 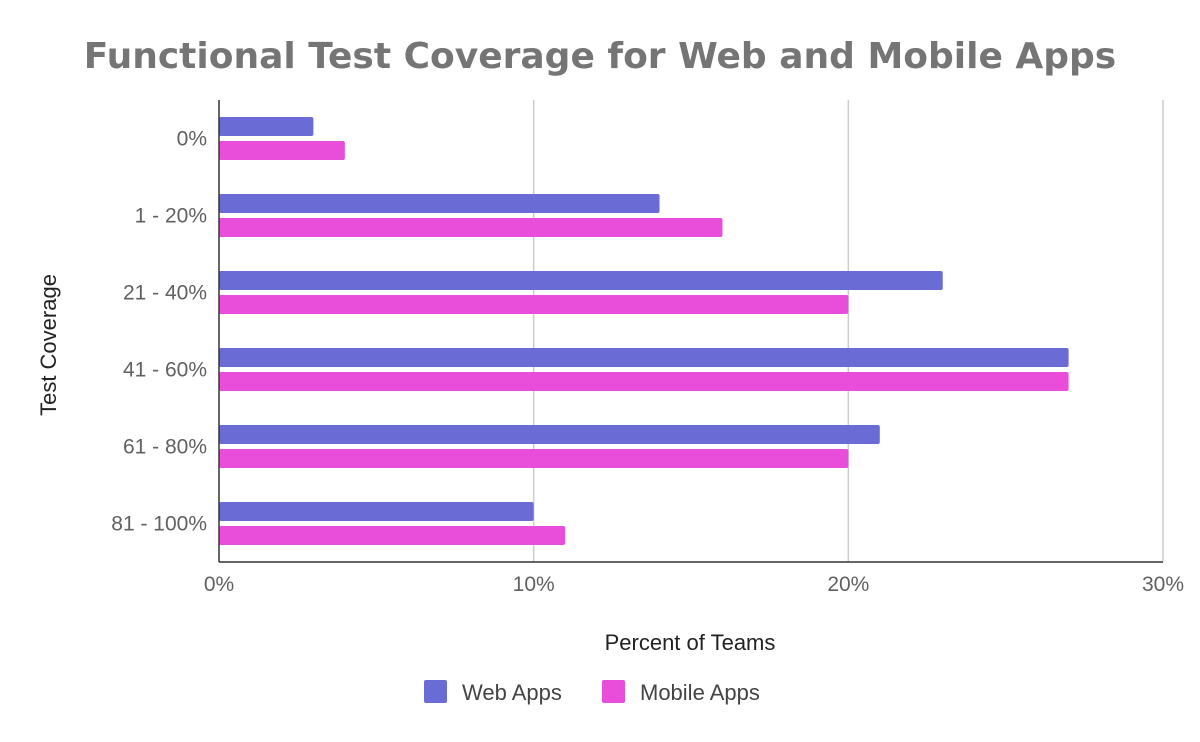 I want to click on y-tick-label: 61 - 80%, so click(x=165, y=447).